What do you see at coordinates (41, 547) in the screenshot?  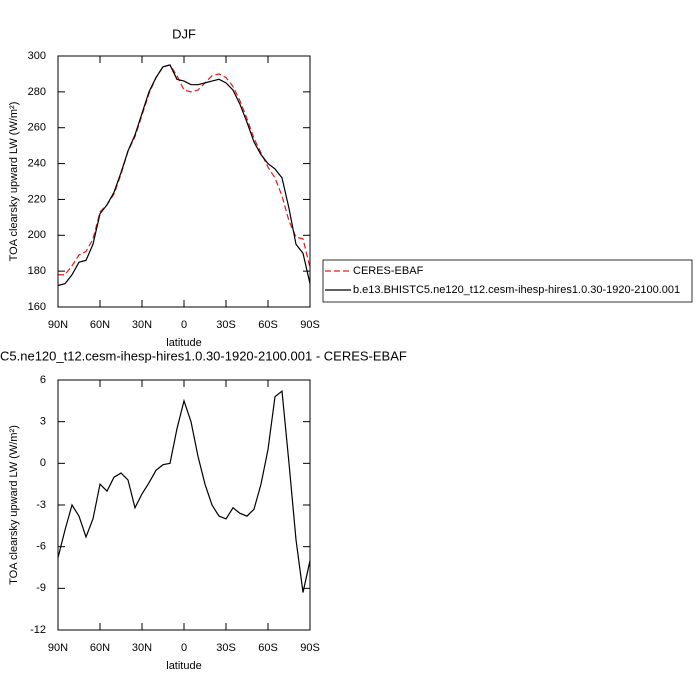 I see `y-tick-label: -6` at bounding box center [41, 547].